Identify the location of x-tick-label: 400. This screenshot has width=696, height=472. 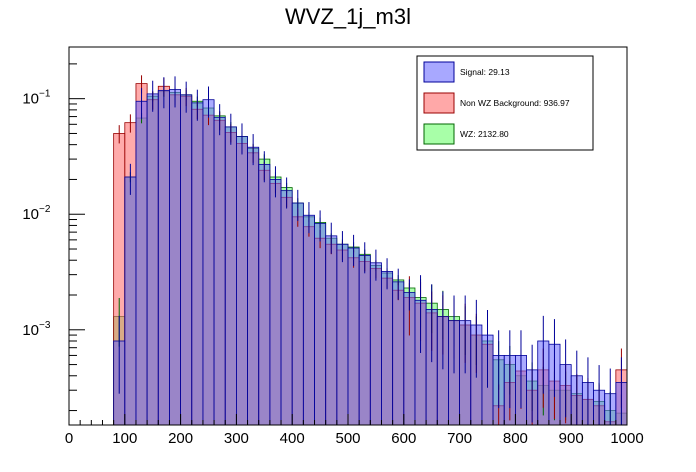
(292, 438).